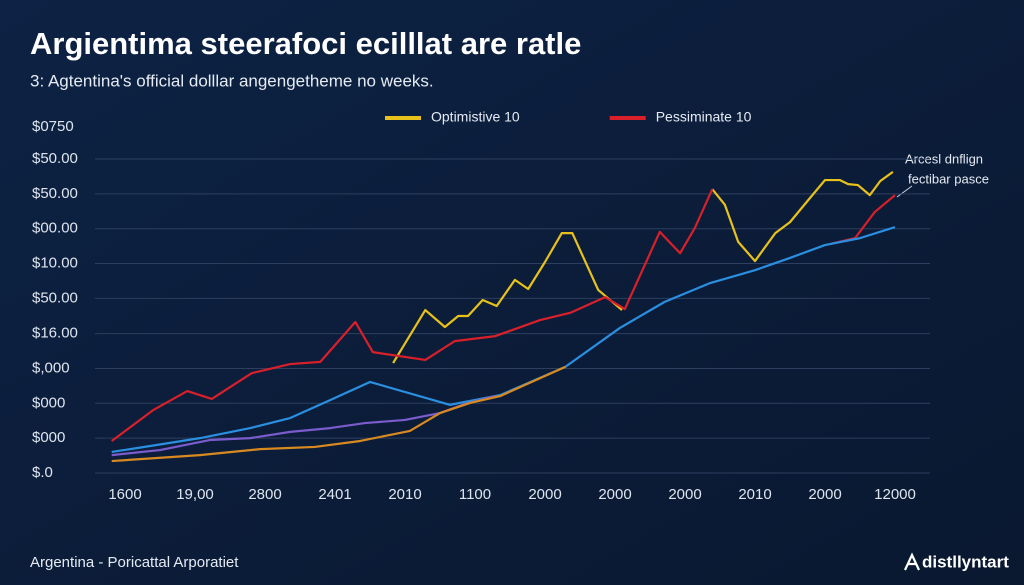 The image size is (1024, 585). What do you see at coordinates (51, 367) in the screenshot?
I see `y-tick-label: $,000` at bounding box center [51, 367].